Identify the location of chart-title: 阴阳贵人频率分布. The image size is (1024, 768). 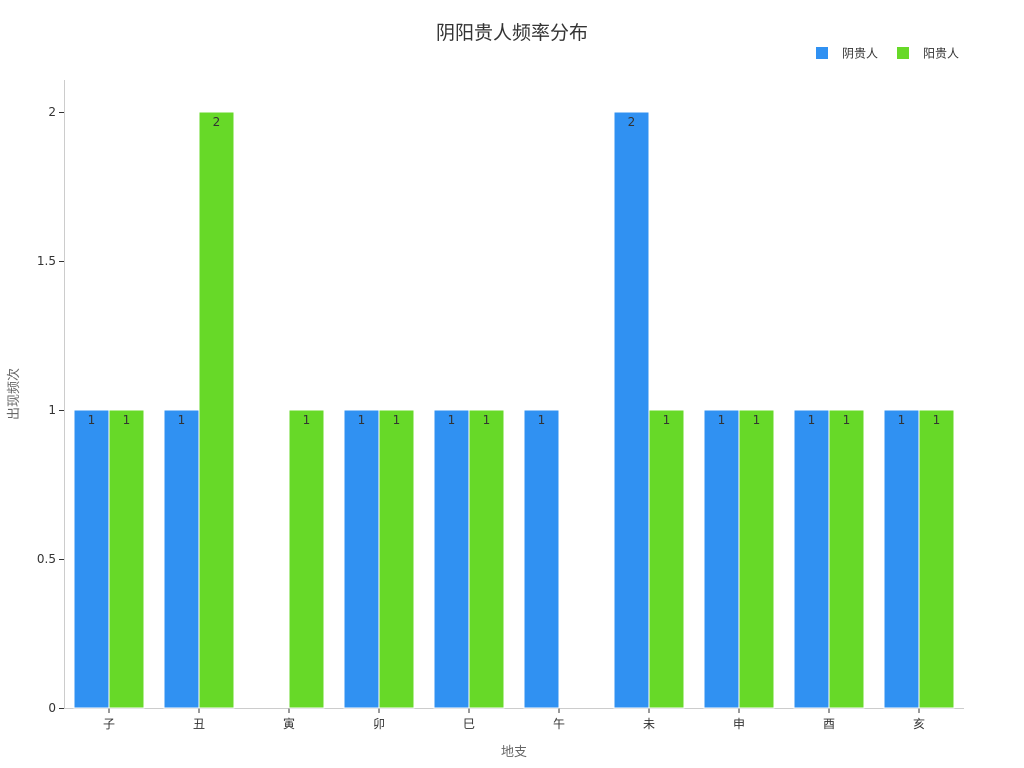
(512, 33).